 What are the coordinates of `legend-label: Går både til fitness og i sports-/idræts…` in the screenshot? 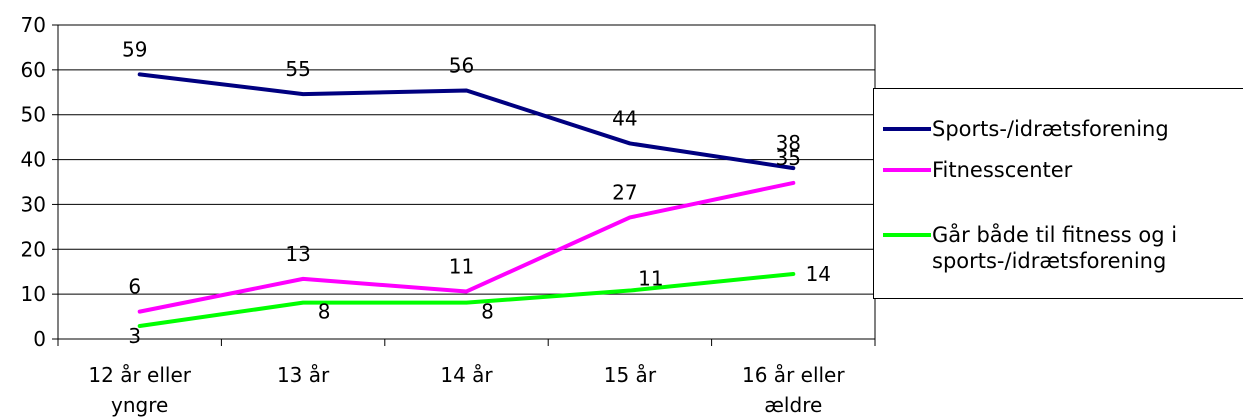 It's located at (1055, 248).